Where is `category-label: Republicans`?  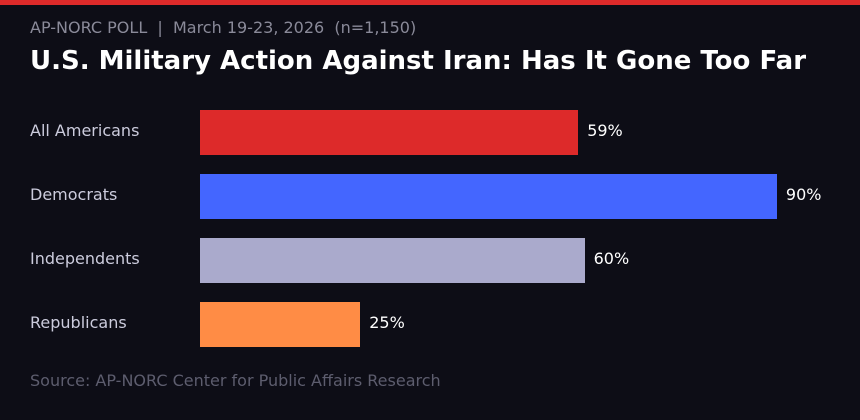 category-label: Republicans is located at coordinates (78, 322).